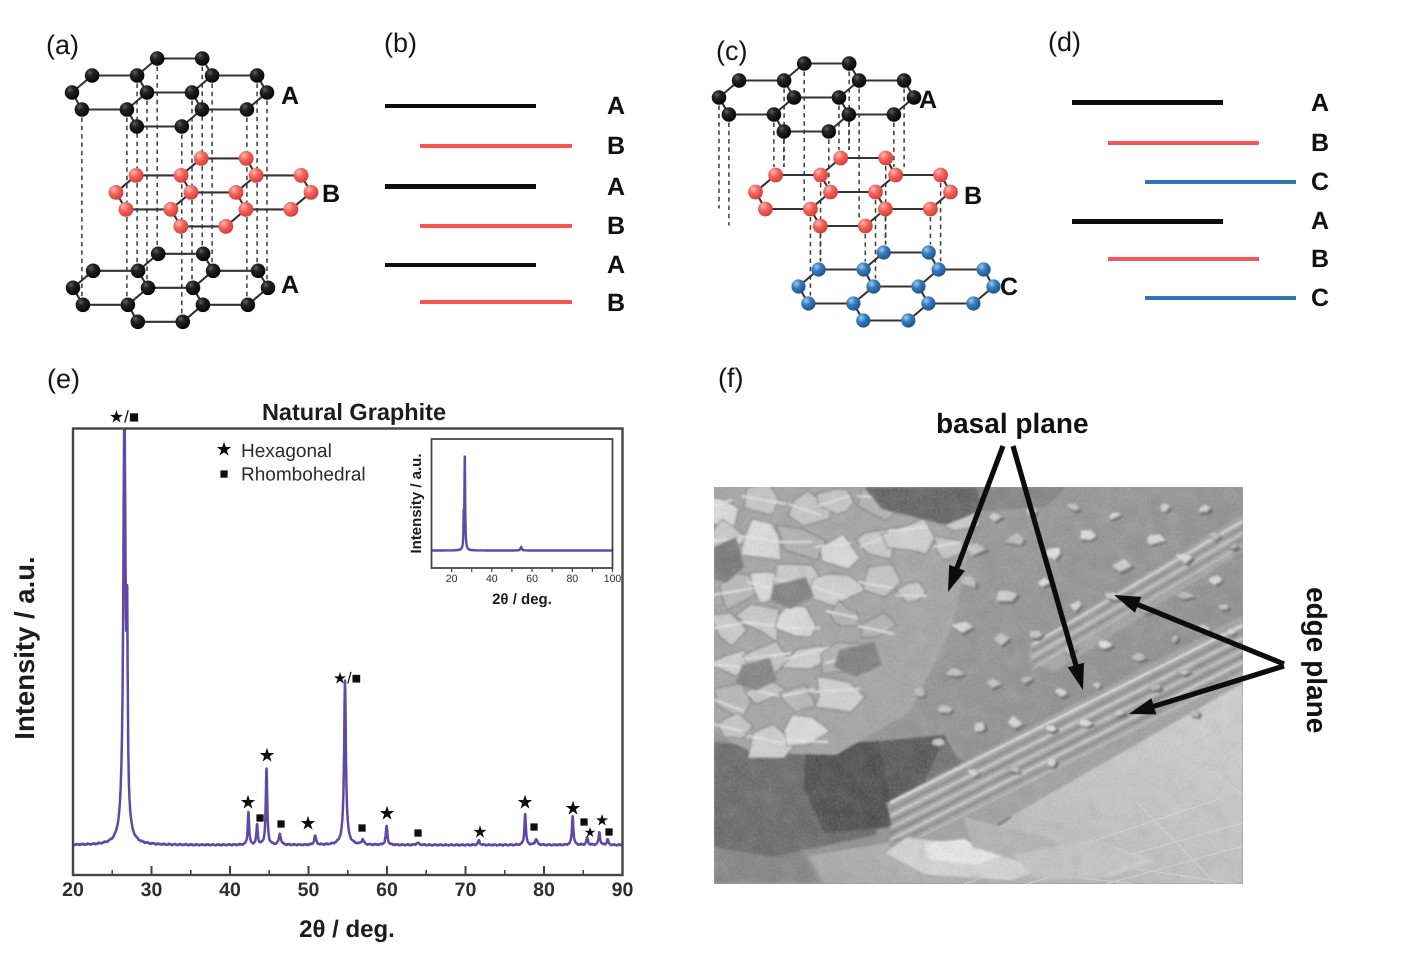  Describe the element at coordinates (623, 890) in the screenshot. I see `svg-text: 90` at that location.